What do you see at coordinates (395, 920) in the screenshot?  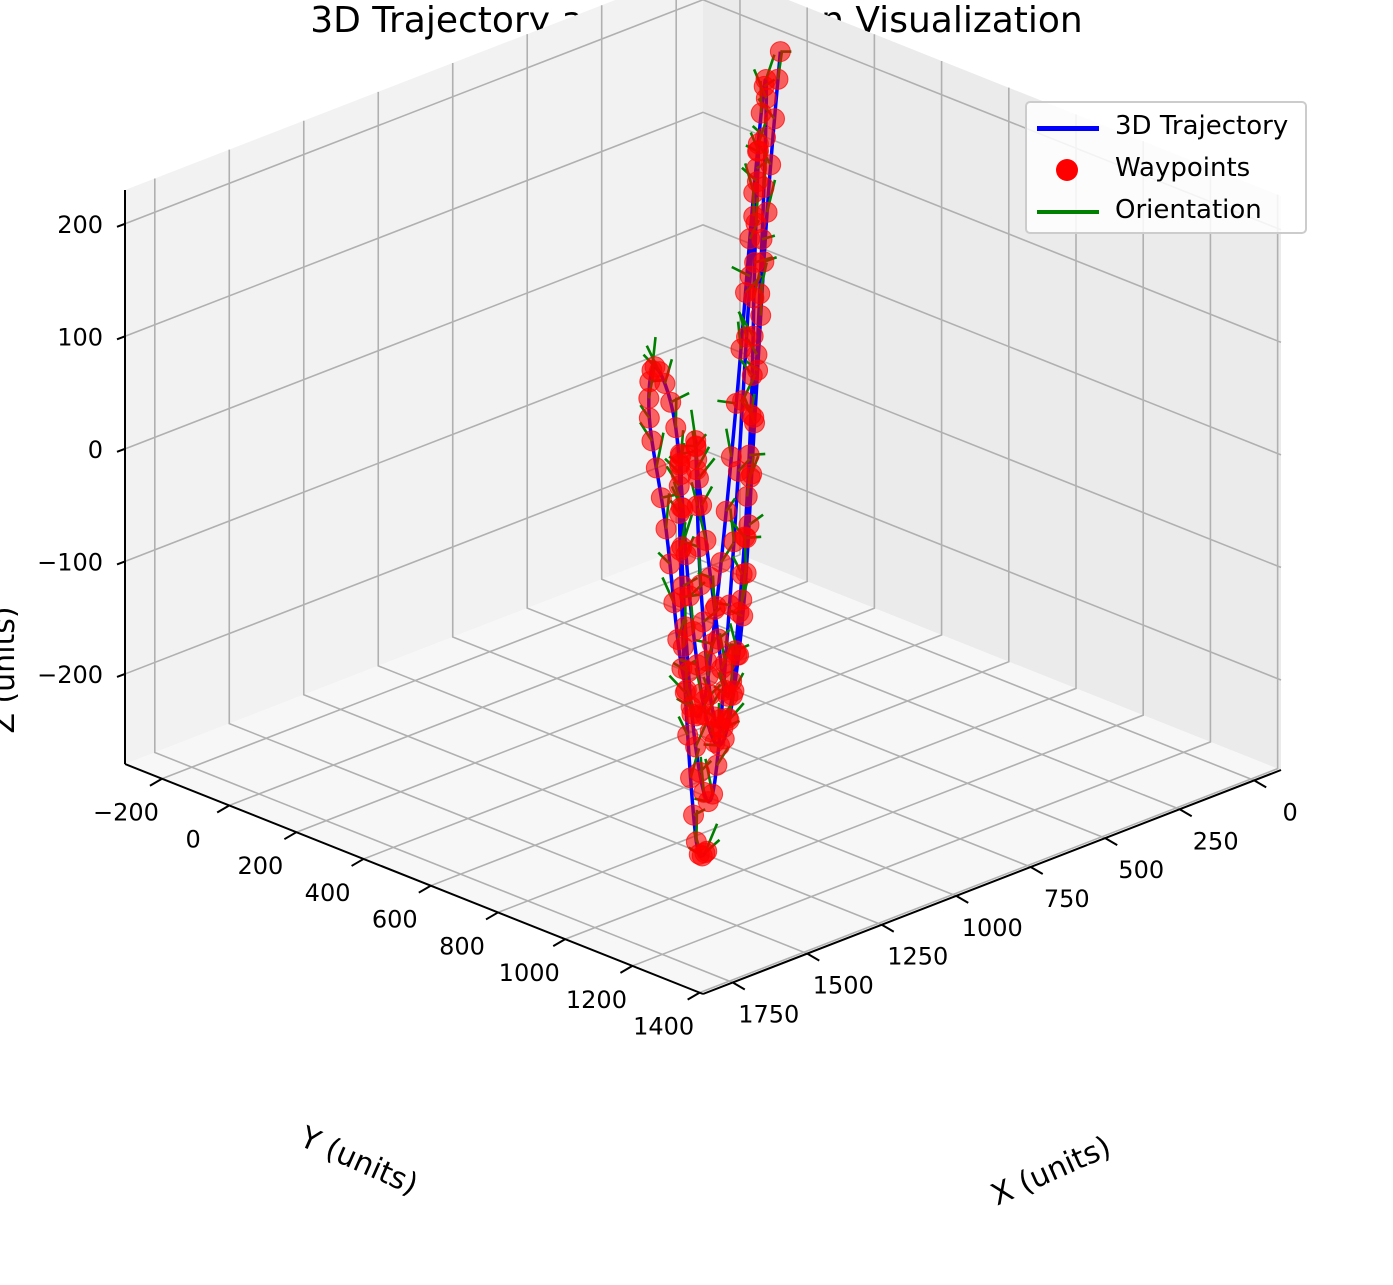 I see `y-tick-label: 600` at bounding box center [395, 920].